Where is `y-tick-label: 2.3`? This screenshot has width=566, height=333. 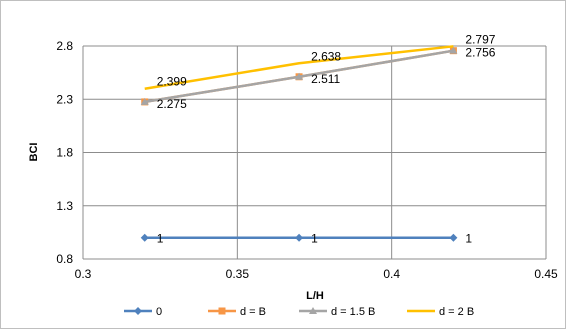
y-tick-label: 2.3 is located at coordinates (64, 99).